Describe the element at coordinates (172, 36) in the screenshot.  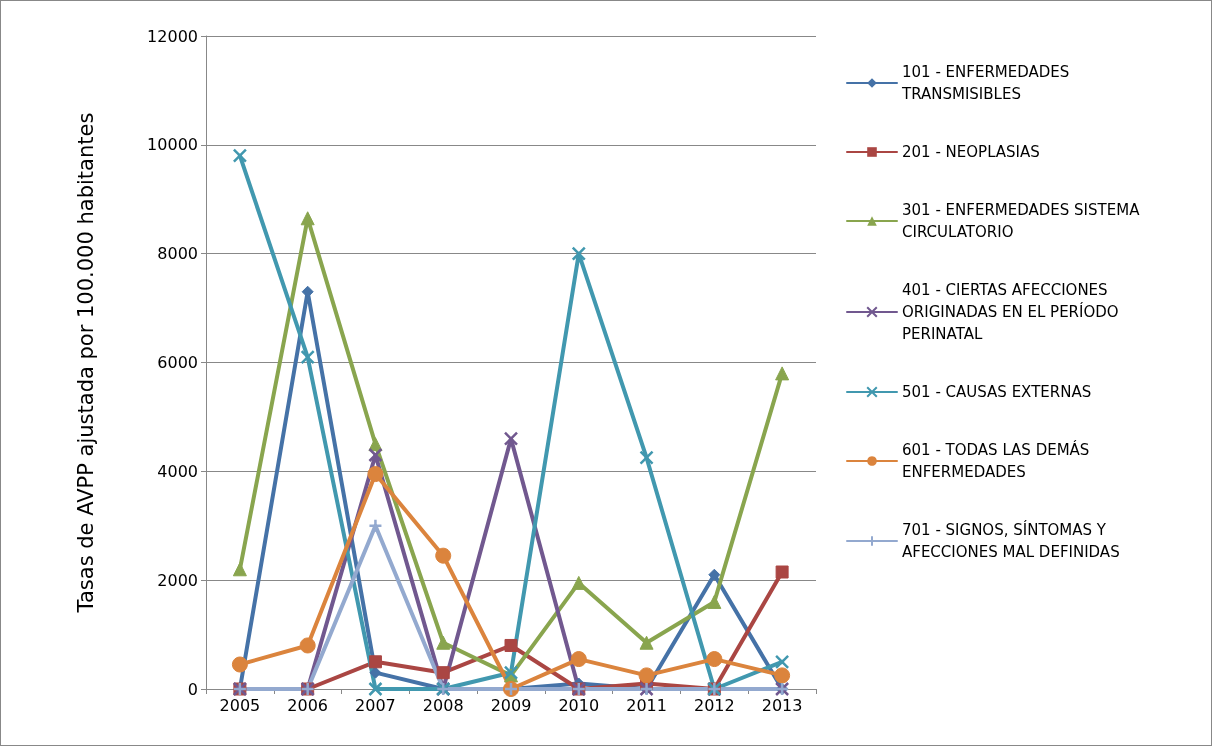
I see `y-tick-label: 12000` at that location.